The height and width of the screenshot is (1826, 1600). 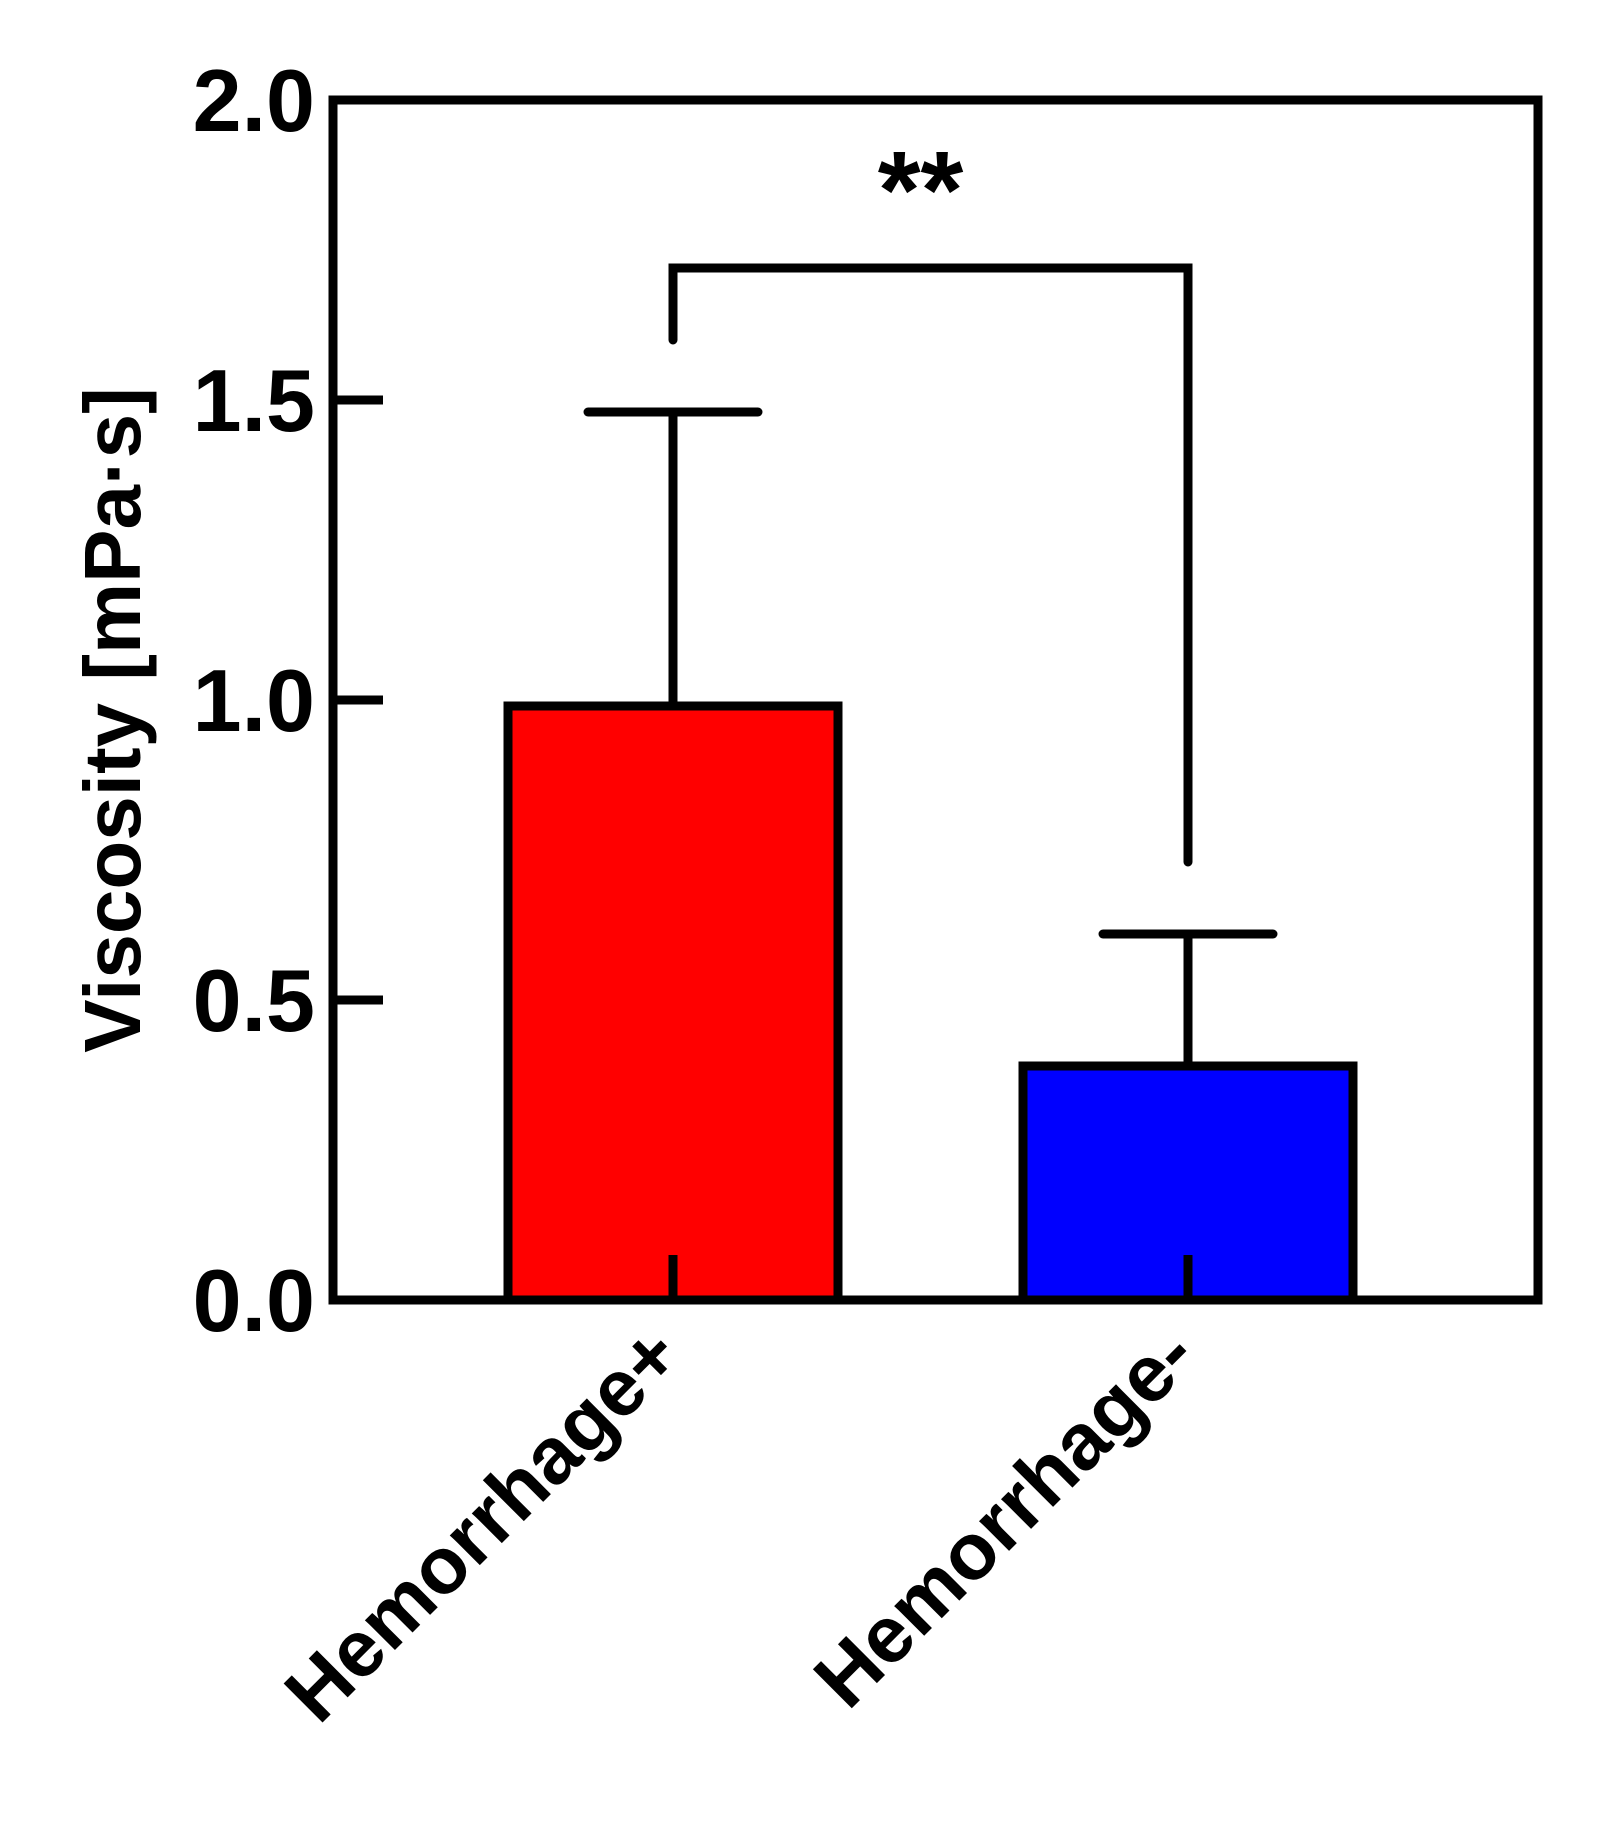 What do you see at coordinates (482, 1523) in the screenshot?
I see `x-category-label-0: Hemorrhage+` at bounding box center [482, 1523].